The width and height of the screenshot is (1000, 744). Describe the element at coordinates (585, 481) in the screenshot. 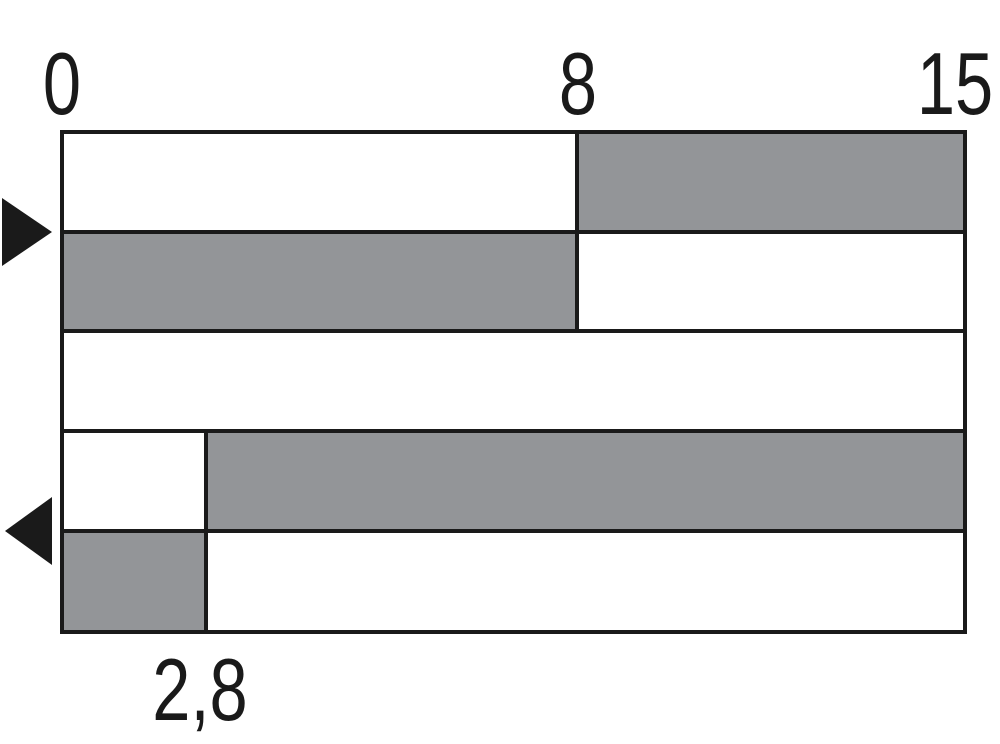

I see `row-4-segment-active` at that location.